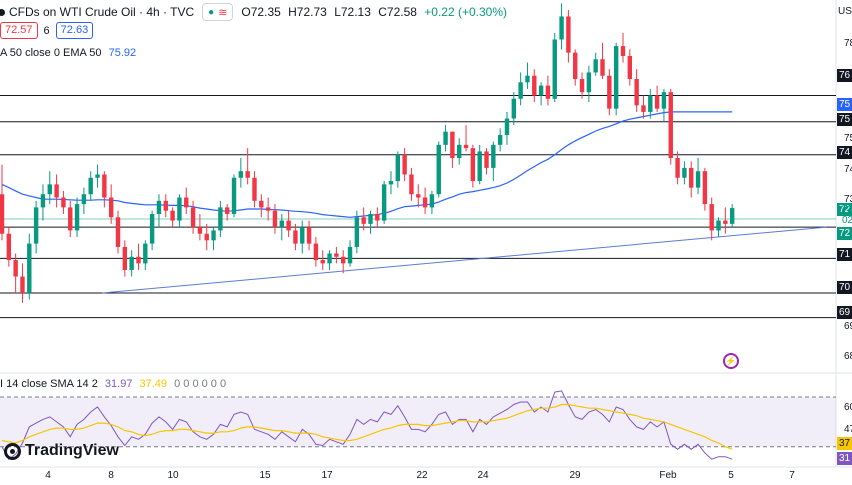 Image resolution: width=852 pixels, height=485 pixels. I want to click on close-value: C72.58, so click(397, 12).